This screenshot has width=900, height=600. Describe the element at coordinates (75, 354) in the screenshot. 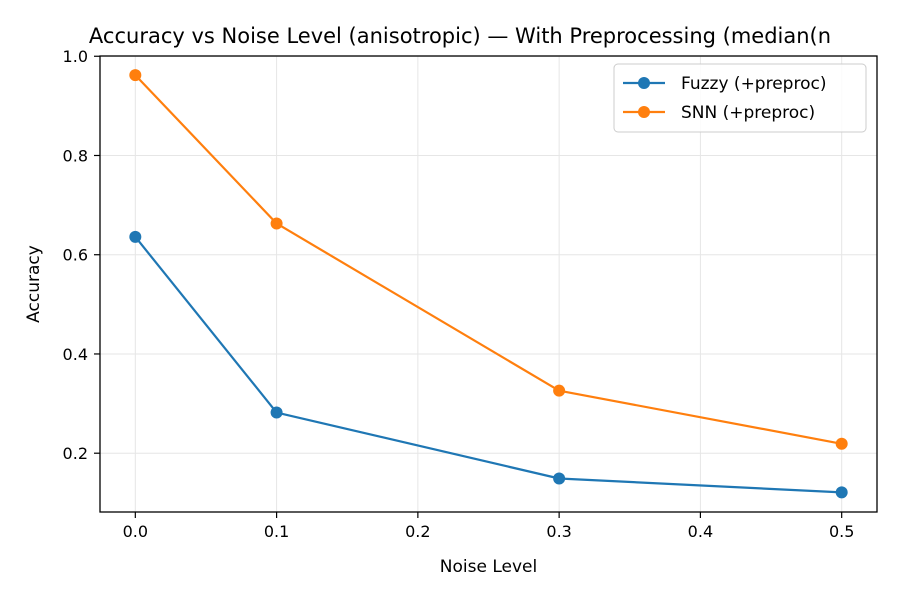

I see `y-tick-label: 0.4` at that location.